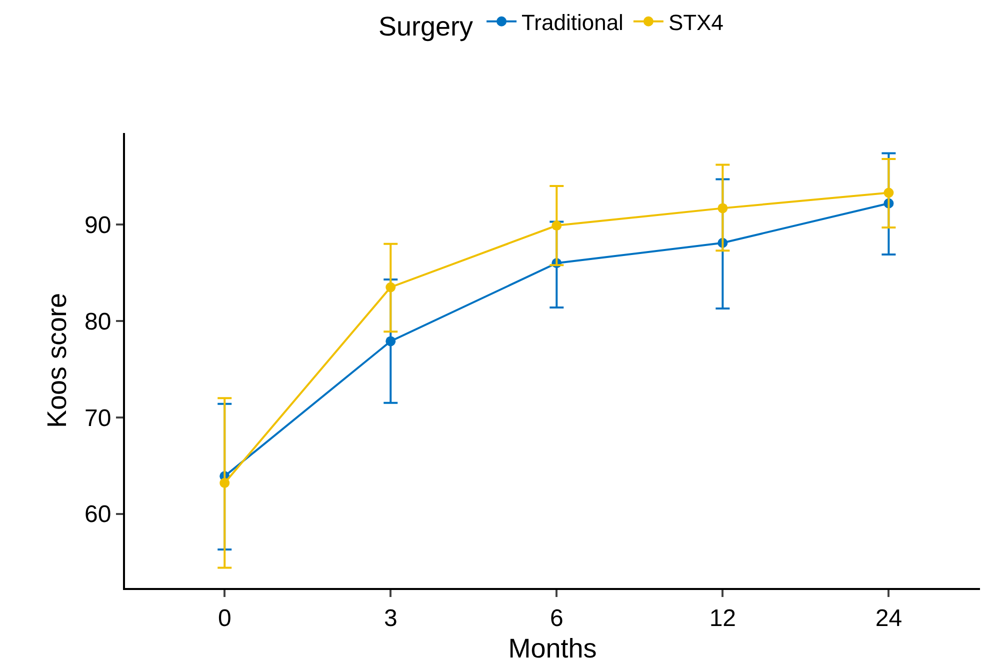 This screenshot has width=981, height=671. I want to click on y-tick-label: 80, so click(98, 322).